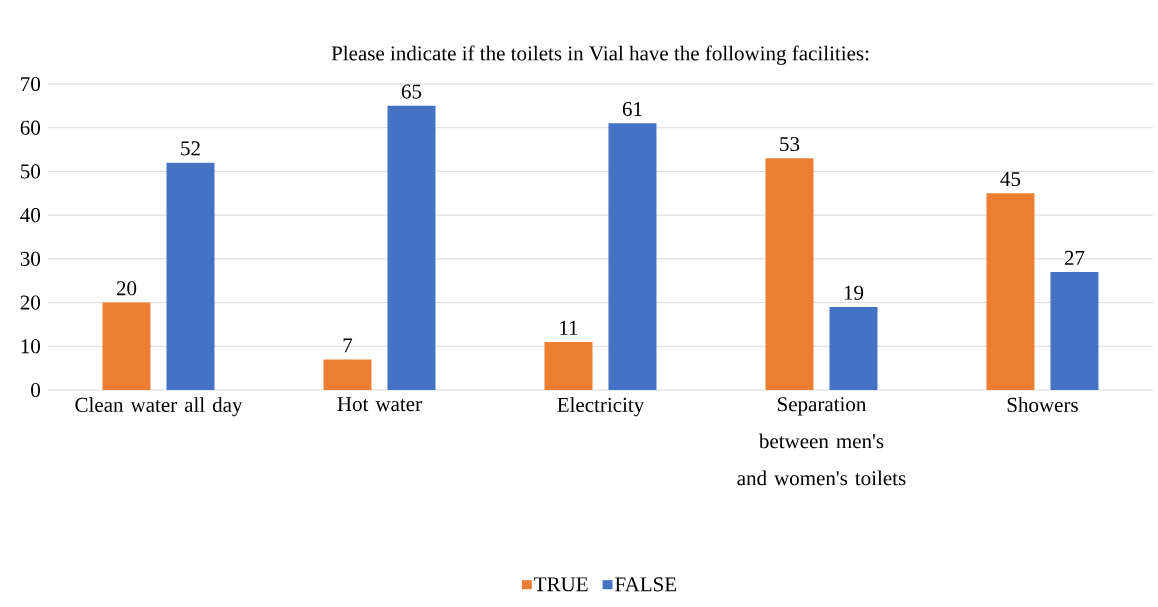 The width and height of the screenshot is (1158, 607). I want to click on y-tick-label: 60, so click(30, 127).